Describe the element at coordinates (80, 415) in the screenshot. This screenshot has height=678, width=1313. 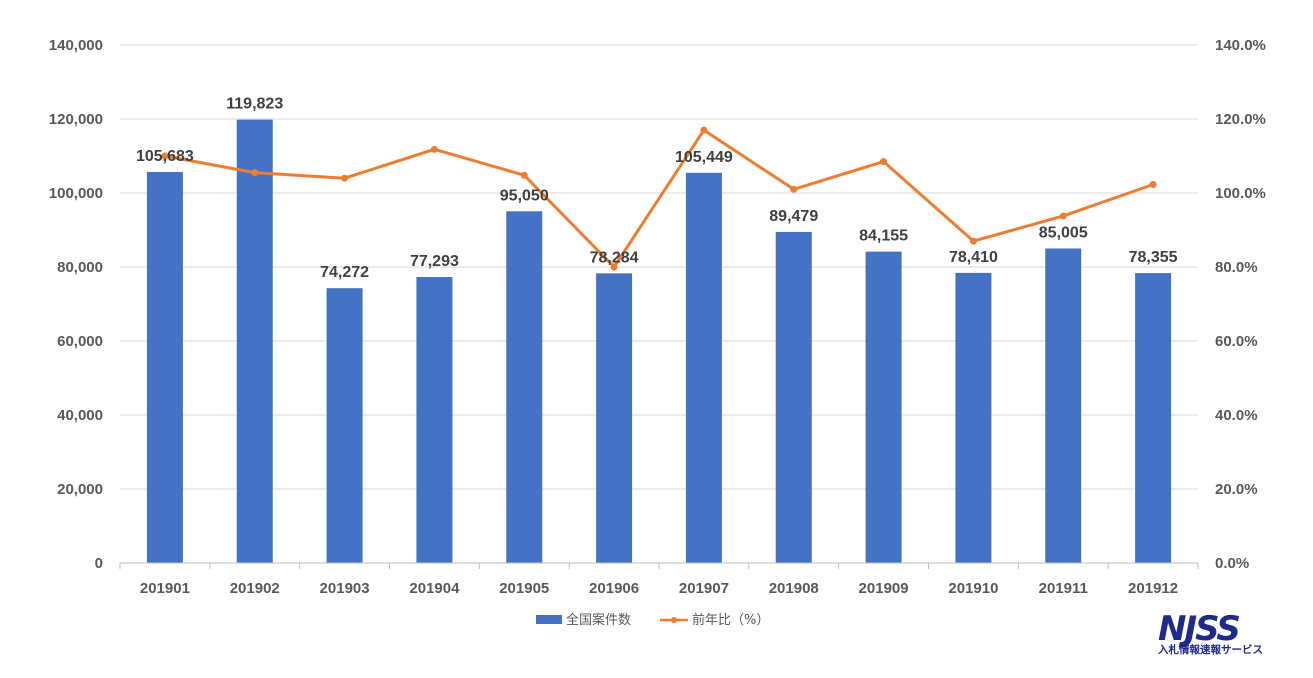
I see `y-left-tick-label: 40,000` at that location.